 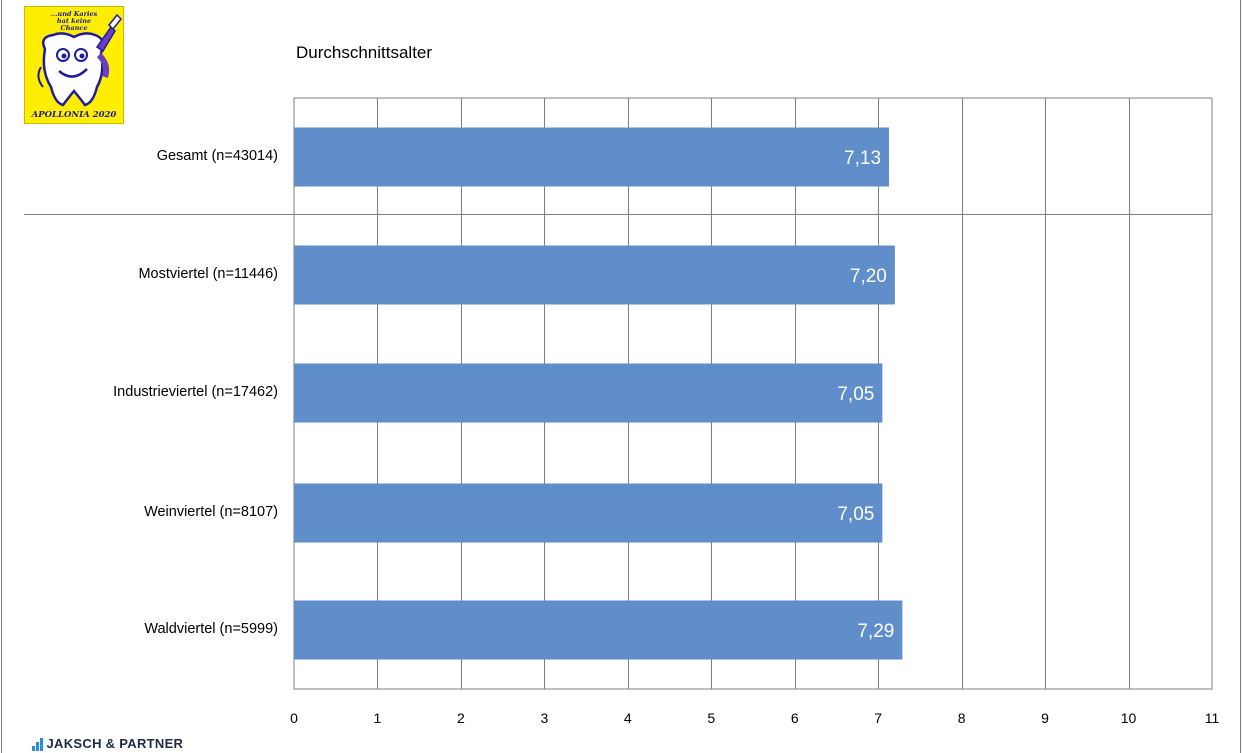 What do you see at coordinates (74, 28) in the screenshot?
I see `svg-text: Chance` at bounding box center [74, 28].